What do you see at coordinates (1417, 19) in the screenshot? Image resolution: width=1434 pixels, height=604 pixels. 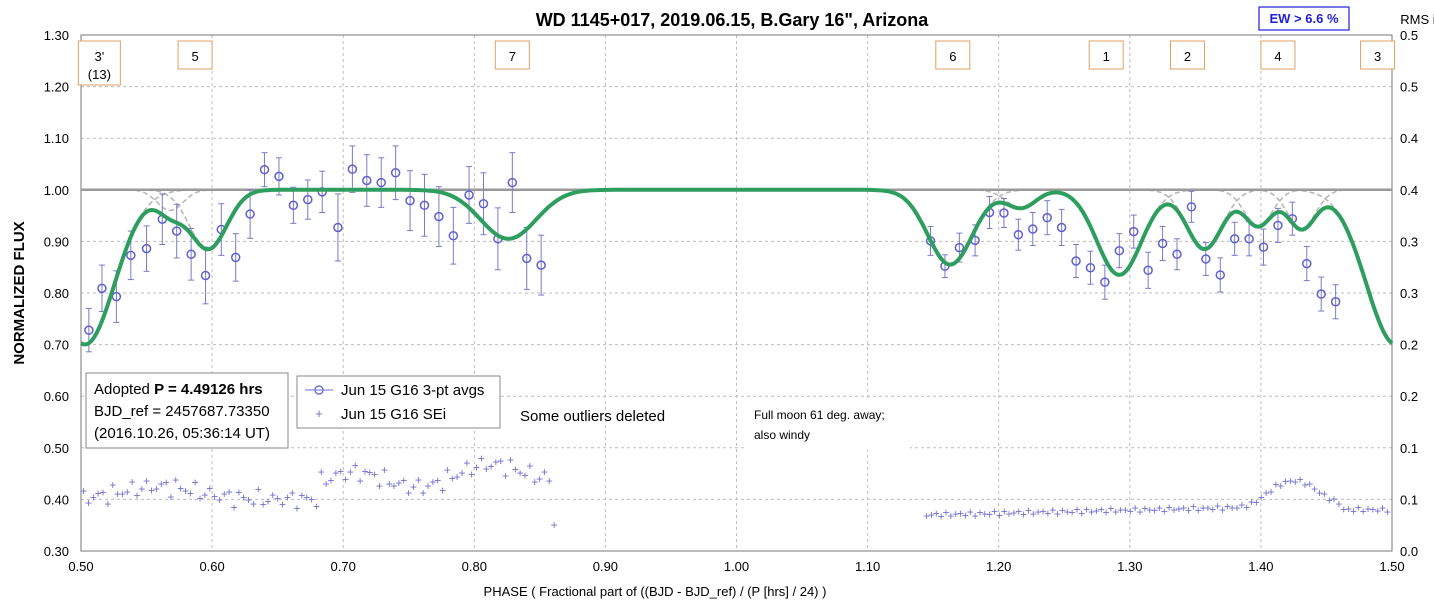 I see `y2-axis-label: RMS i` at bounding box center [1417, 19].